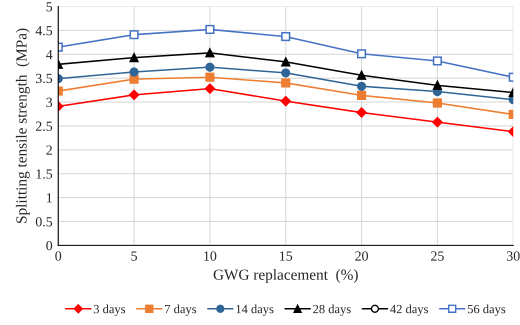  What do you see at coordinates (49, 7) in the screenshot?
I see `y-tick-label: 5` at bounding box center [49, 7].